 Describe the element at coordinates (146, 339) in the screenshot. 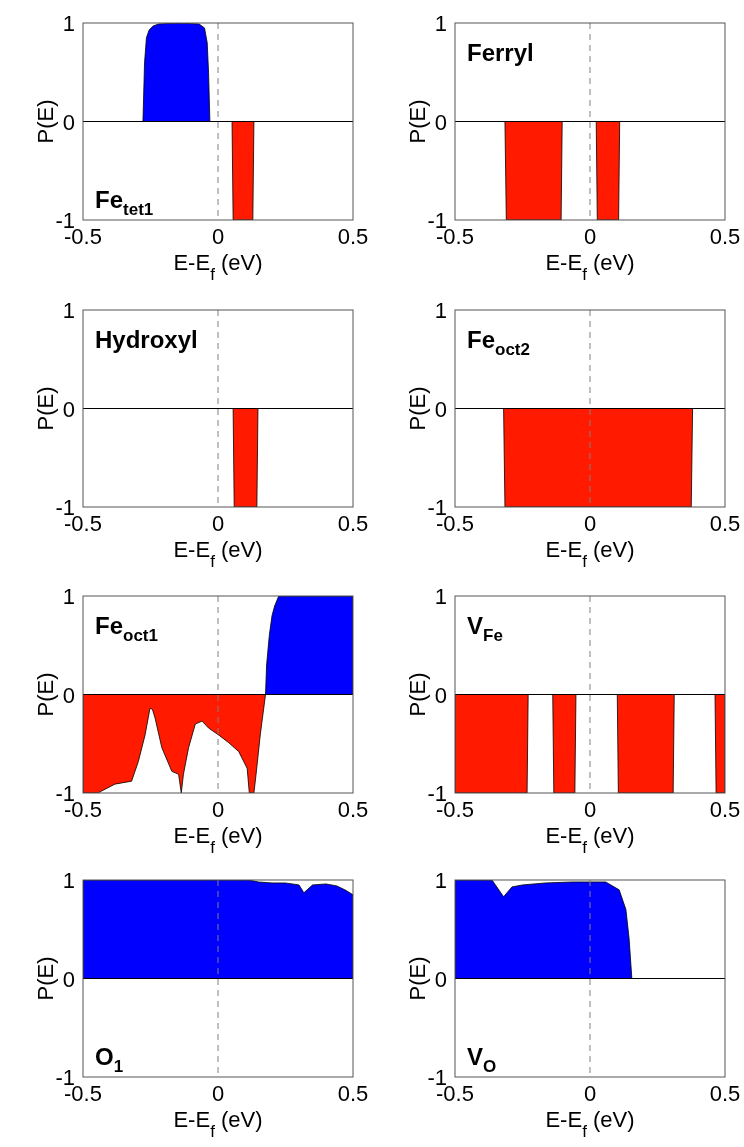

I see `annotation: Hydroxyl` at that location.